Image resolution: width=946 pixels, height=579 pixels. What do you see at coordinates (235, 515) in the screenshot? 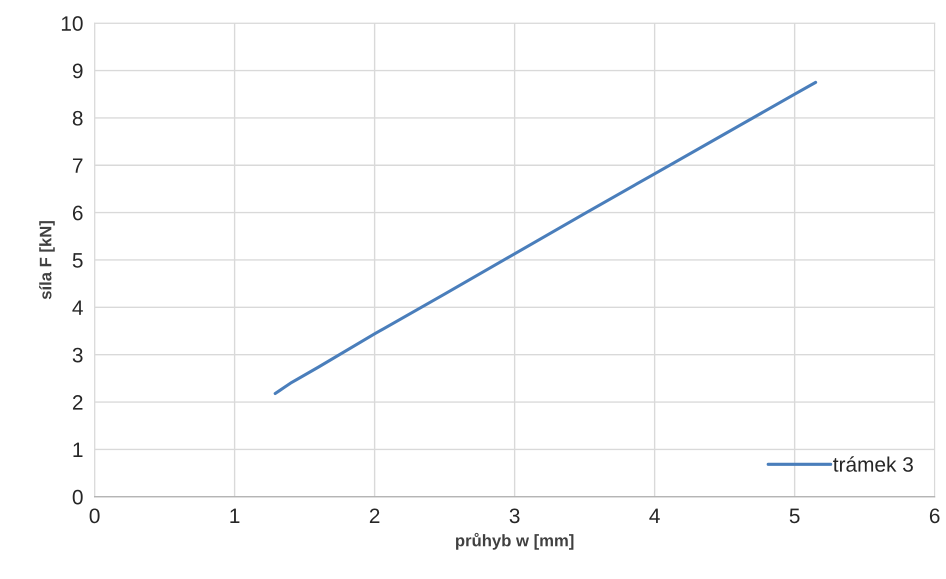
I see `x-tick-label: 1` at bounding box center [235, 515].